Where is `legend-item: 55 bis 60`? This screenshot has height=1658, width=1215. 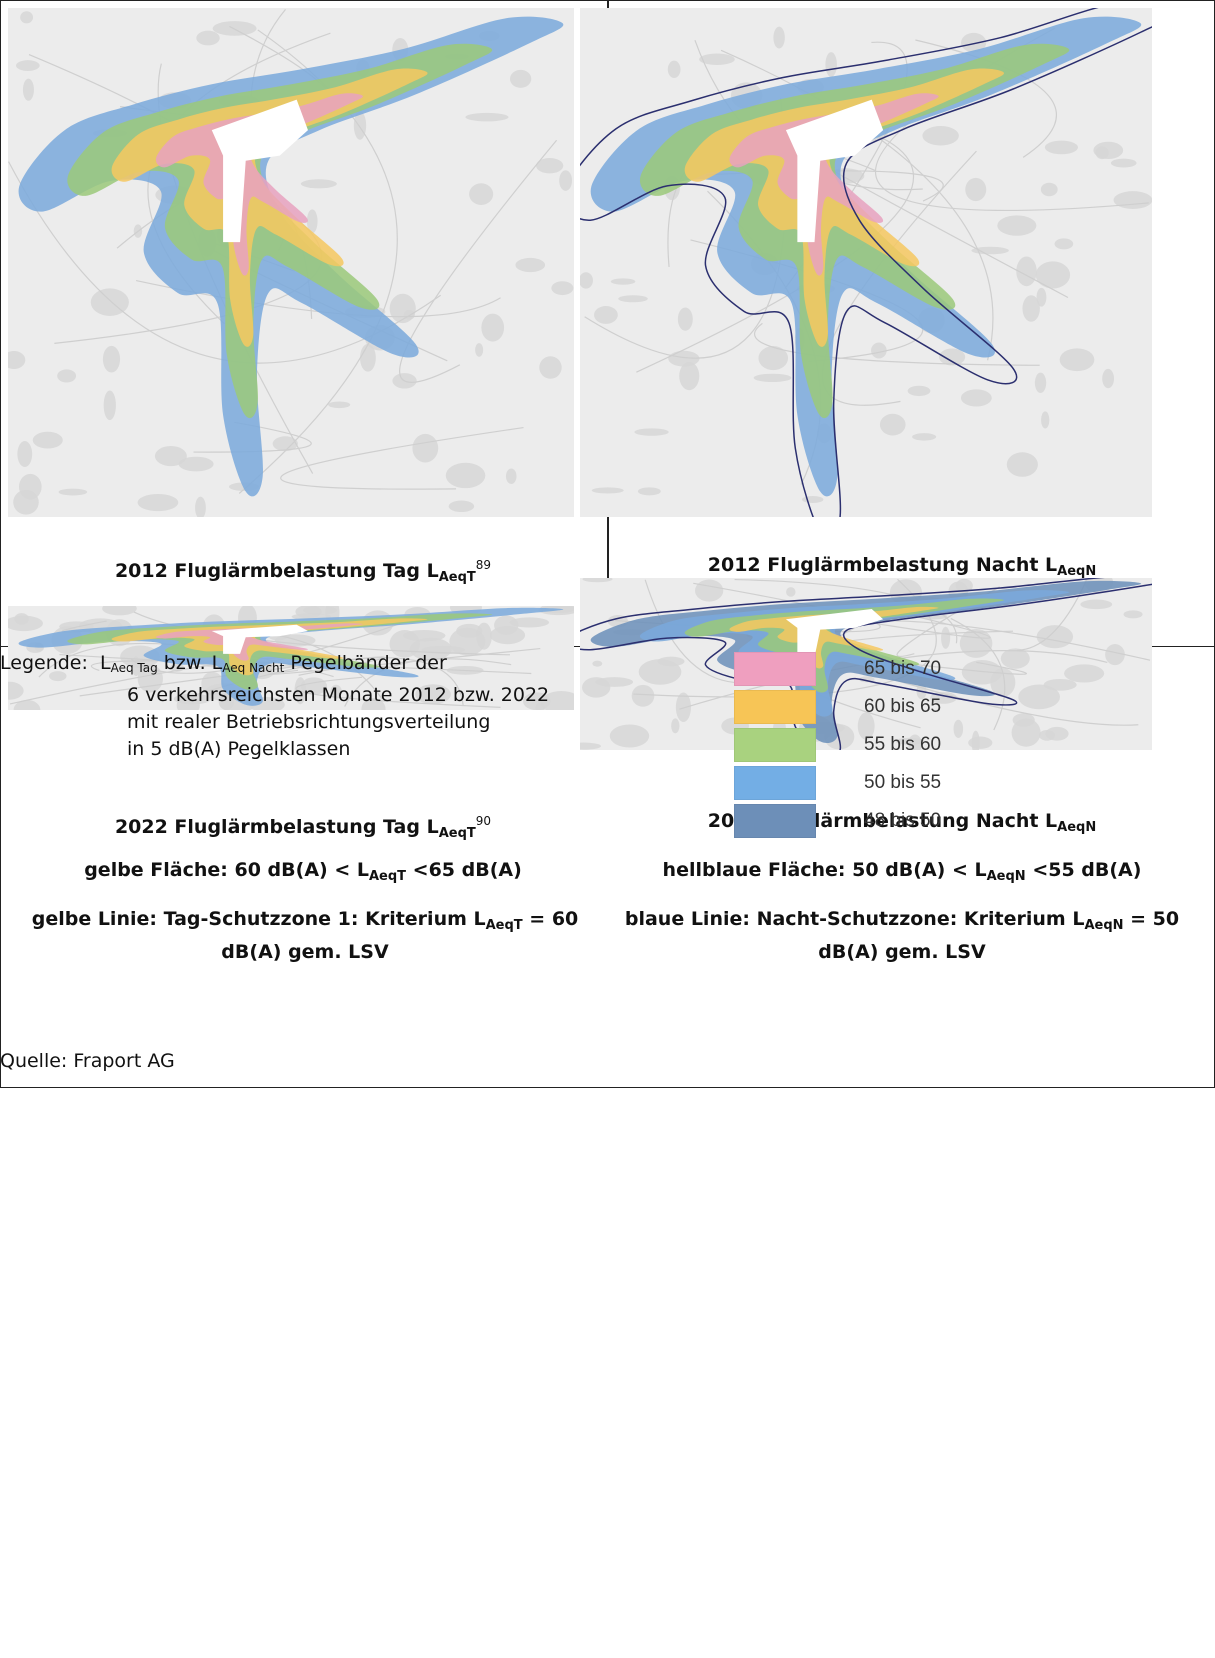
legend-item: 55 bis 60 is located at coordinates (839, 745).